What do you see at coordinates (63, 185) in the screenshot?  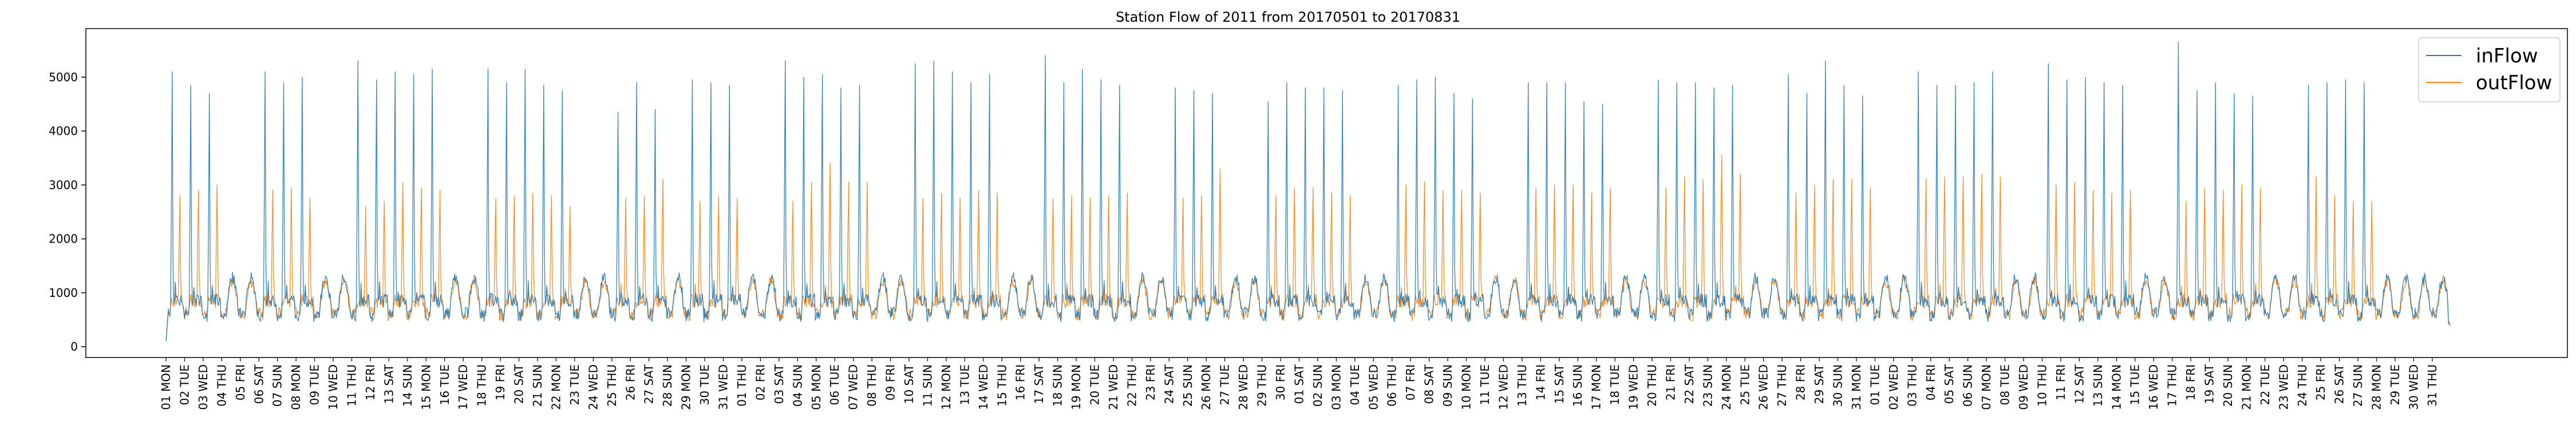 I see `y-tick-label: 3000` at bounding box center [63, 185].